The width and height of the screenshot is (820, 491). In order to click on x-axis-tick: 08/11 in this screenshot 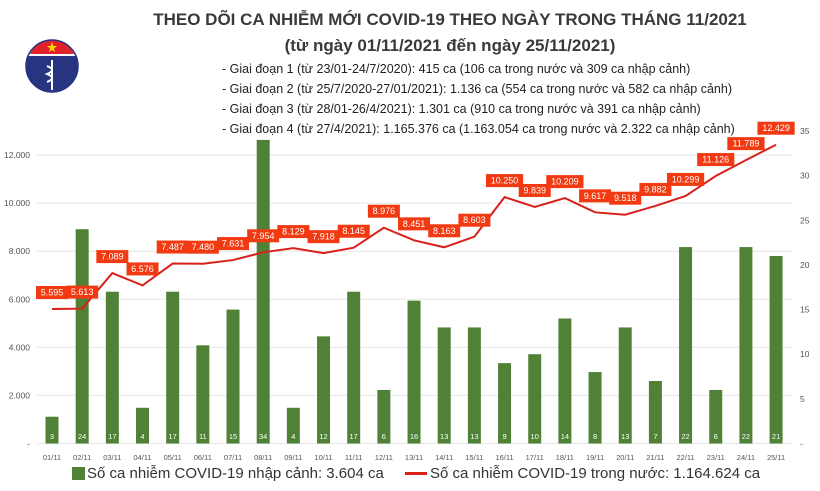, I will do `click(263, 457)`.